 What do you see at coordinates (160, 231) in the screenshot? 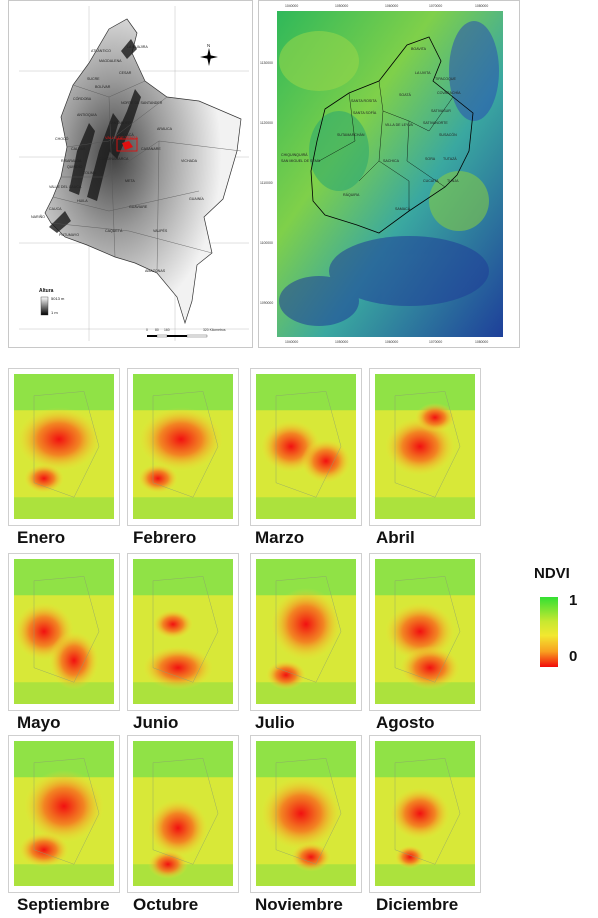
I see `region-label: VAUPÉS` at bounding box center [160, 231].